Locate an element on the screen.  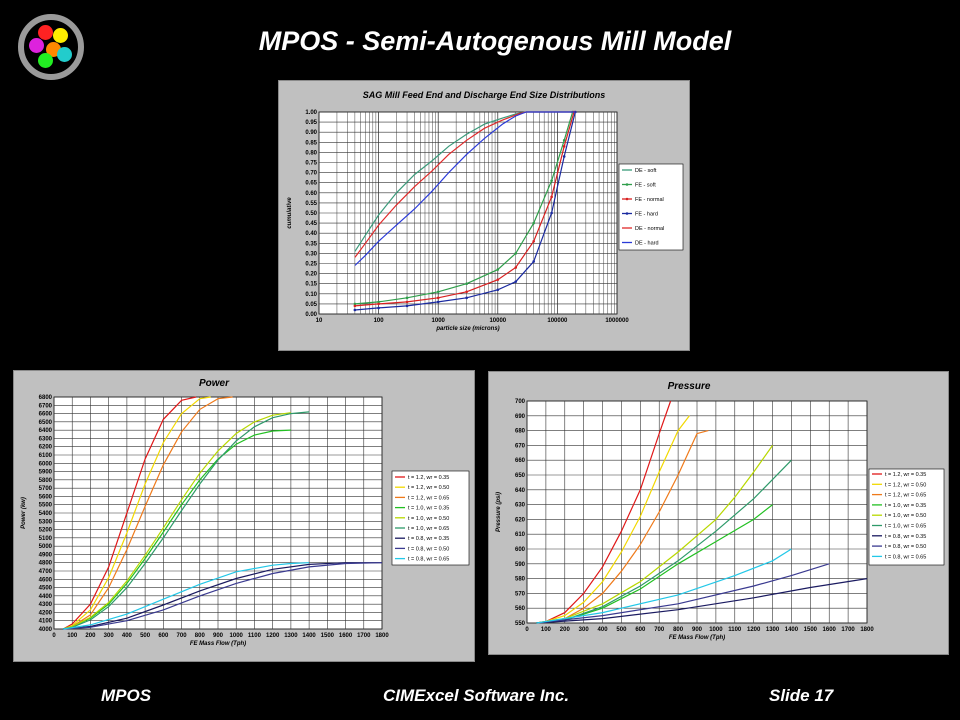
y-tick-label: 4200 is located at coordinates (46, 613).